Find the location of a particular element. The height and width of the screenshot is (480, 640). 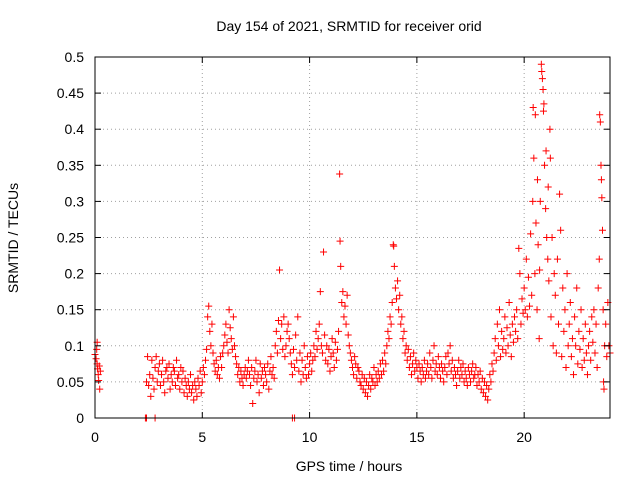

y-tick-label: 0.45 is located at coordinates (70, 93).